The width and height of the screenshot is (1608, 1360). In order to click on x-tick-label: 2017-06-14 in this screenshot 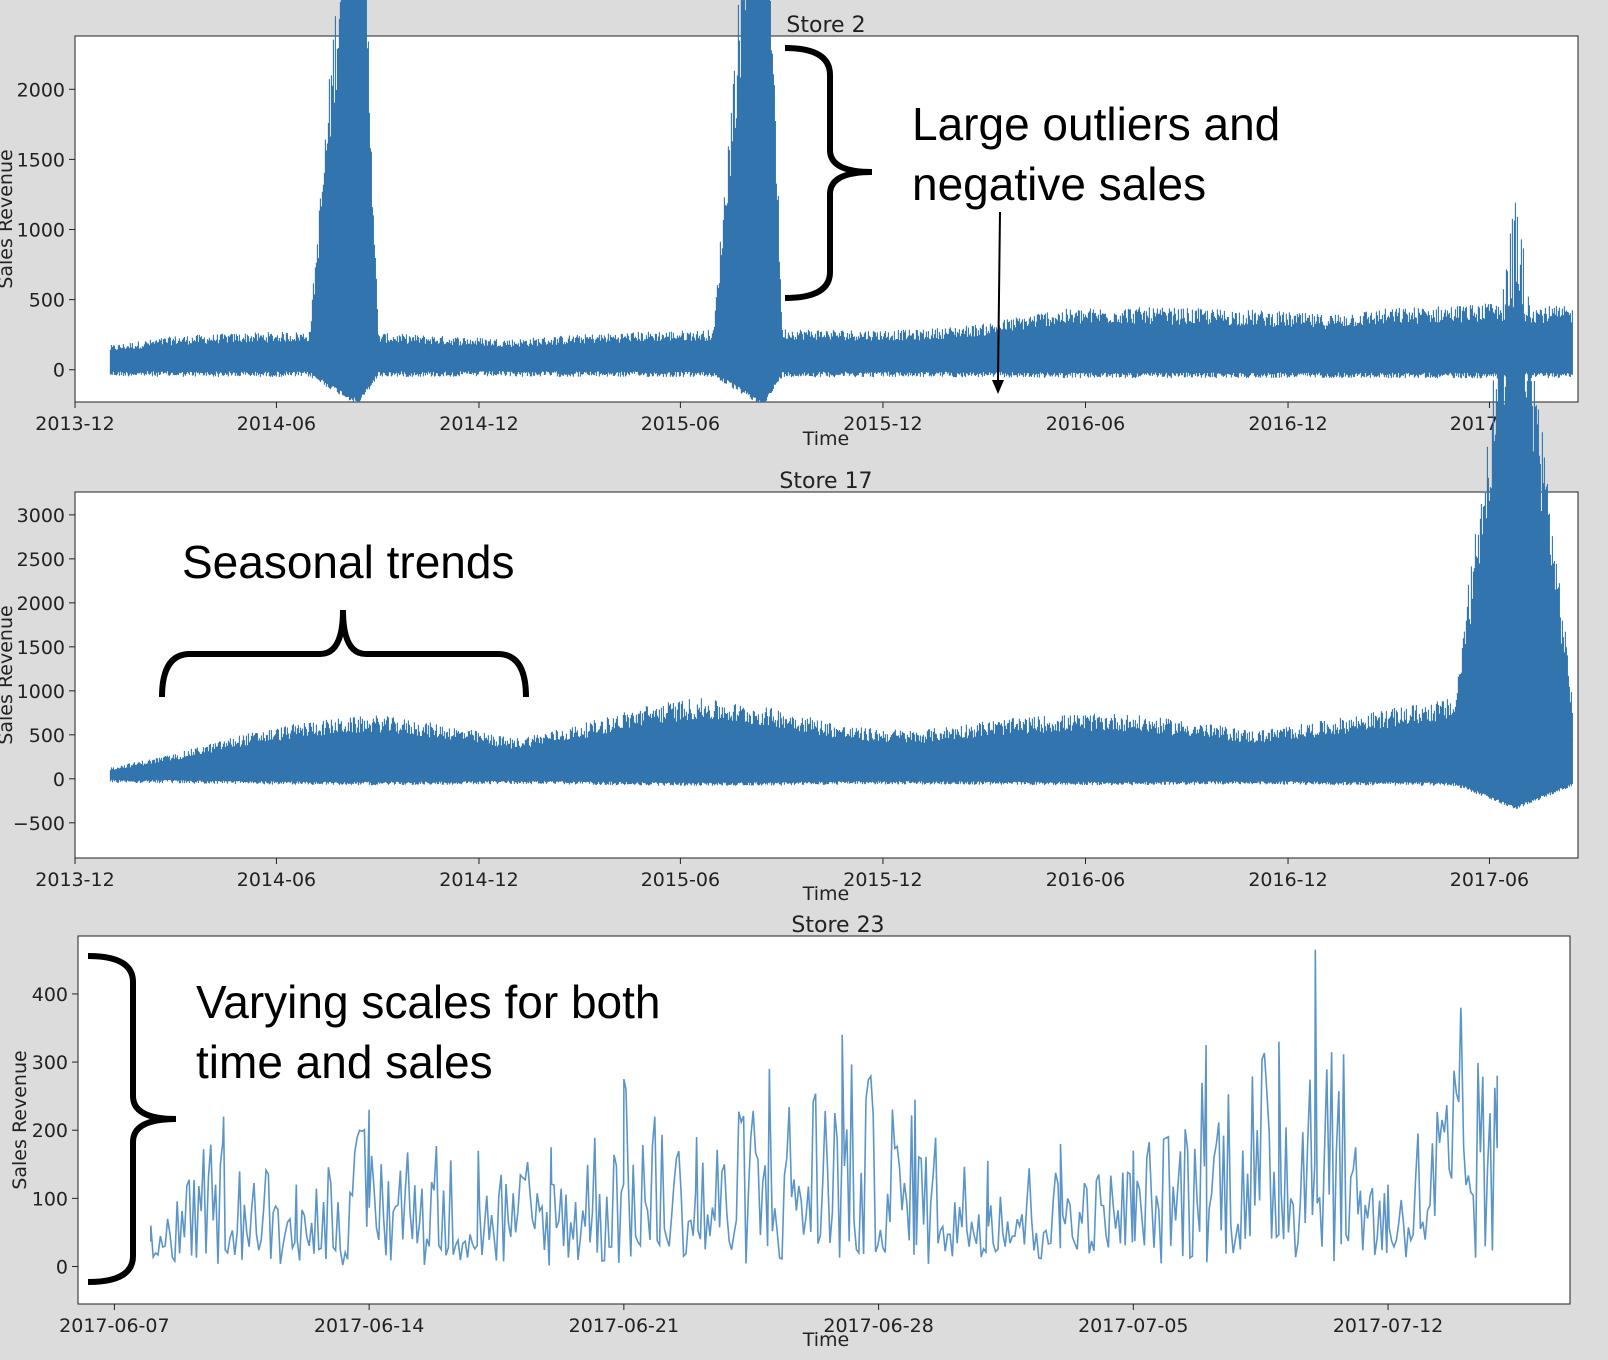, I will do `click(369, 1326)`.